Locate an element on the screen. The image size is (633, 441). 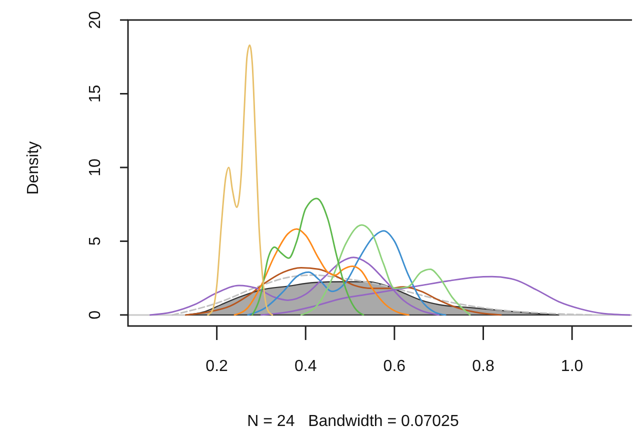
y-tick-label: 10 is located at coordinates (95, 167).